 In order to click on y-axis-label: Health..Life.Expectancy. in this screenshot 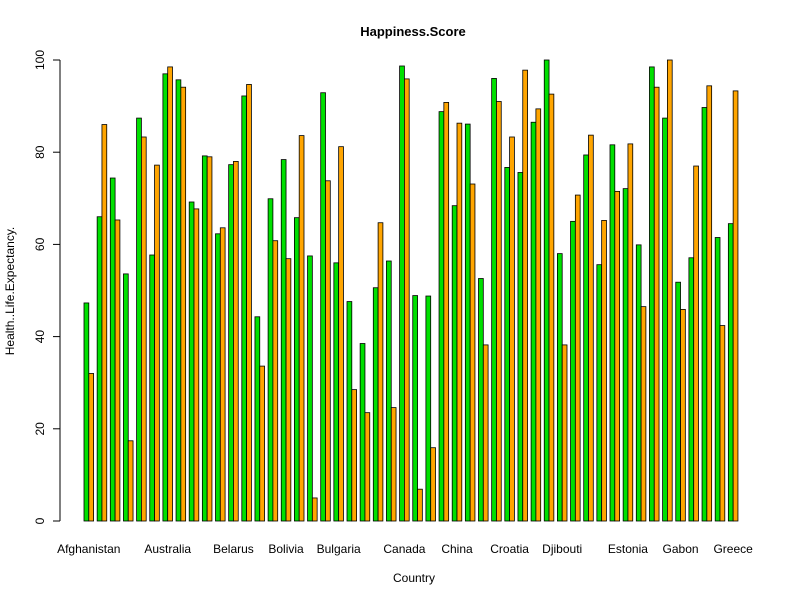, I will do `click(10, 291)`.